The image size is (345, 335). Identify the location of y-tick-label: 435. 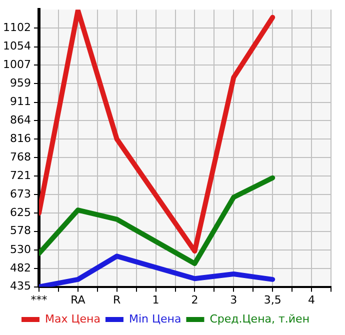
(20, 286).